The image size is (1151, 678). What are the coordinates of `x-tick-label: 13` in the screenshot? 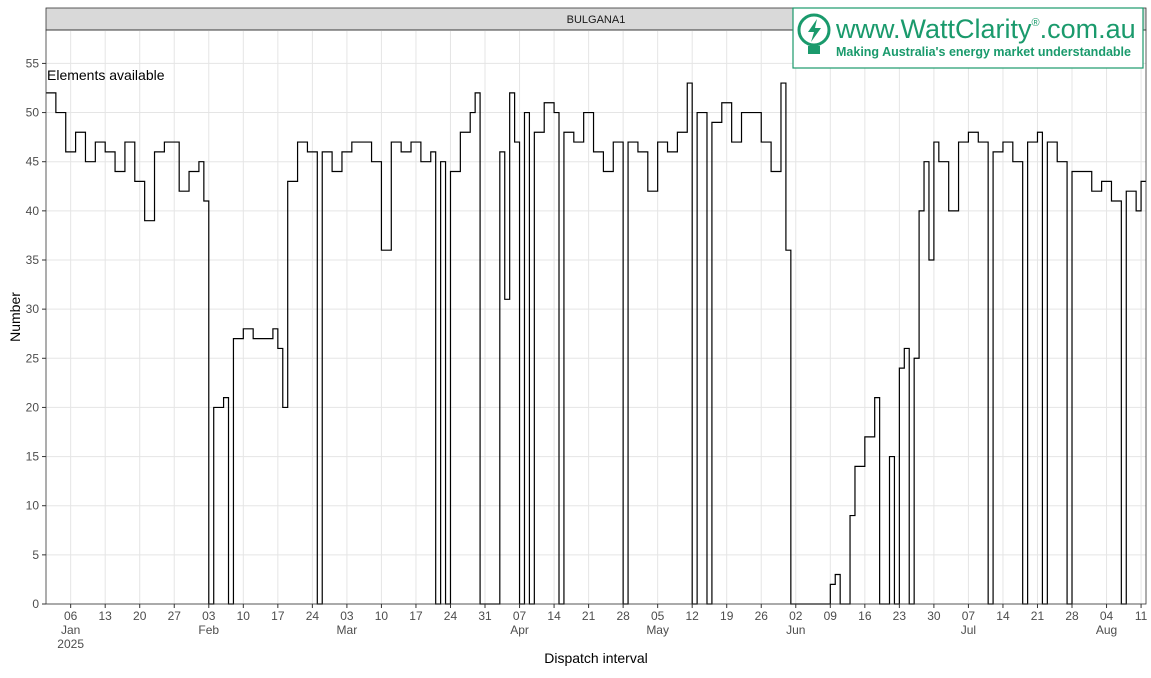 It's located at (106, 616).